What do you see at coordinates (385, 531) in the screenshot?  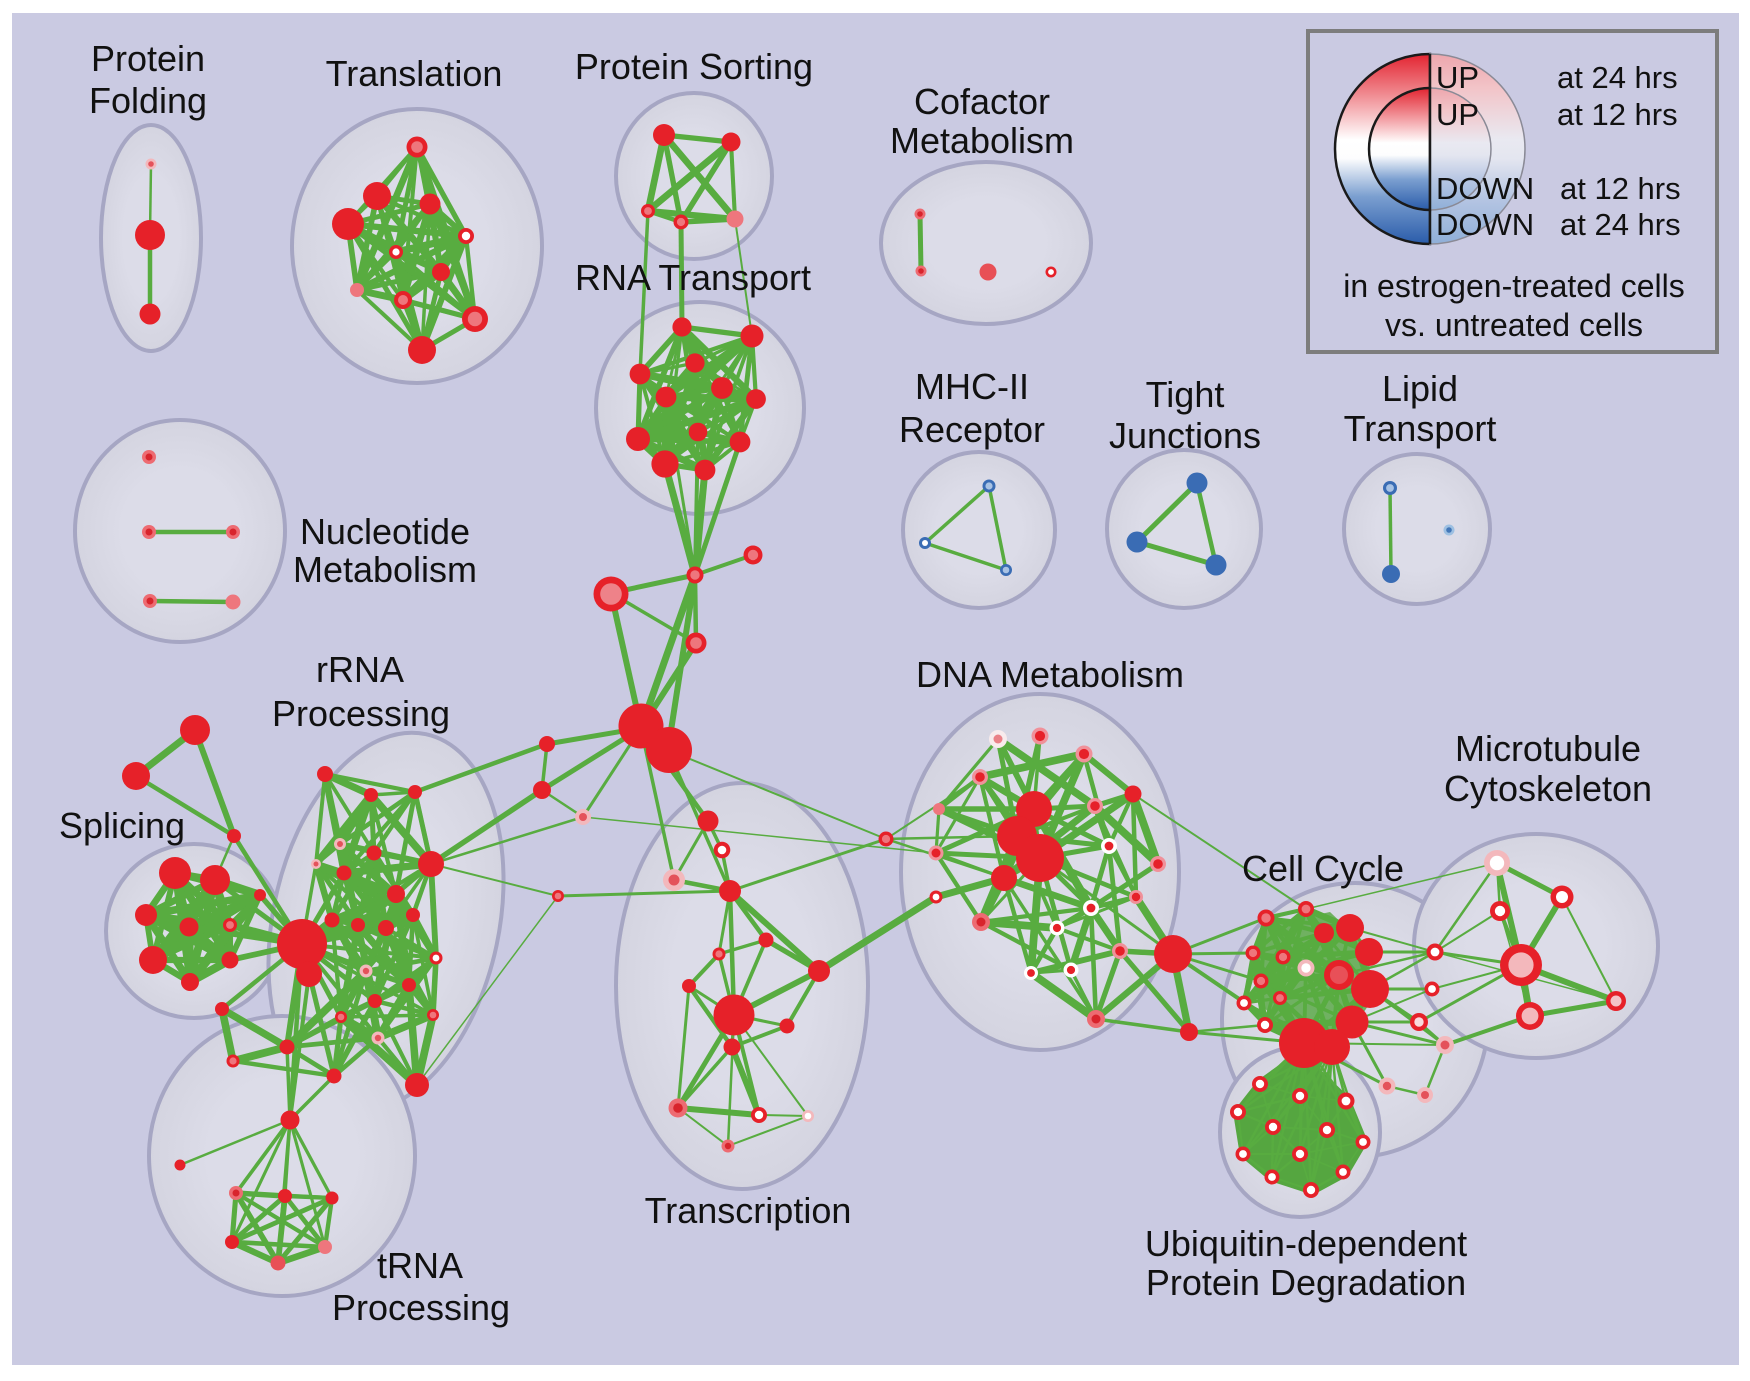 I see `svg-text: Nucleotide` at bounding box center [385, 531].